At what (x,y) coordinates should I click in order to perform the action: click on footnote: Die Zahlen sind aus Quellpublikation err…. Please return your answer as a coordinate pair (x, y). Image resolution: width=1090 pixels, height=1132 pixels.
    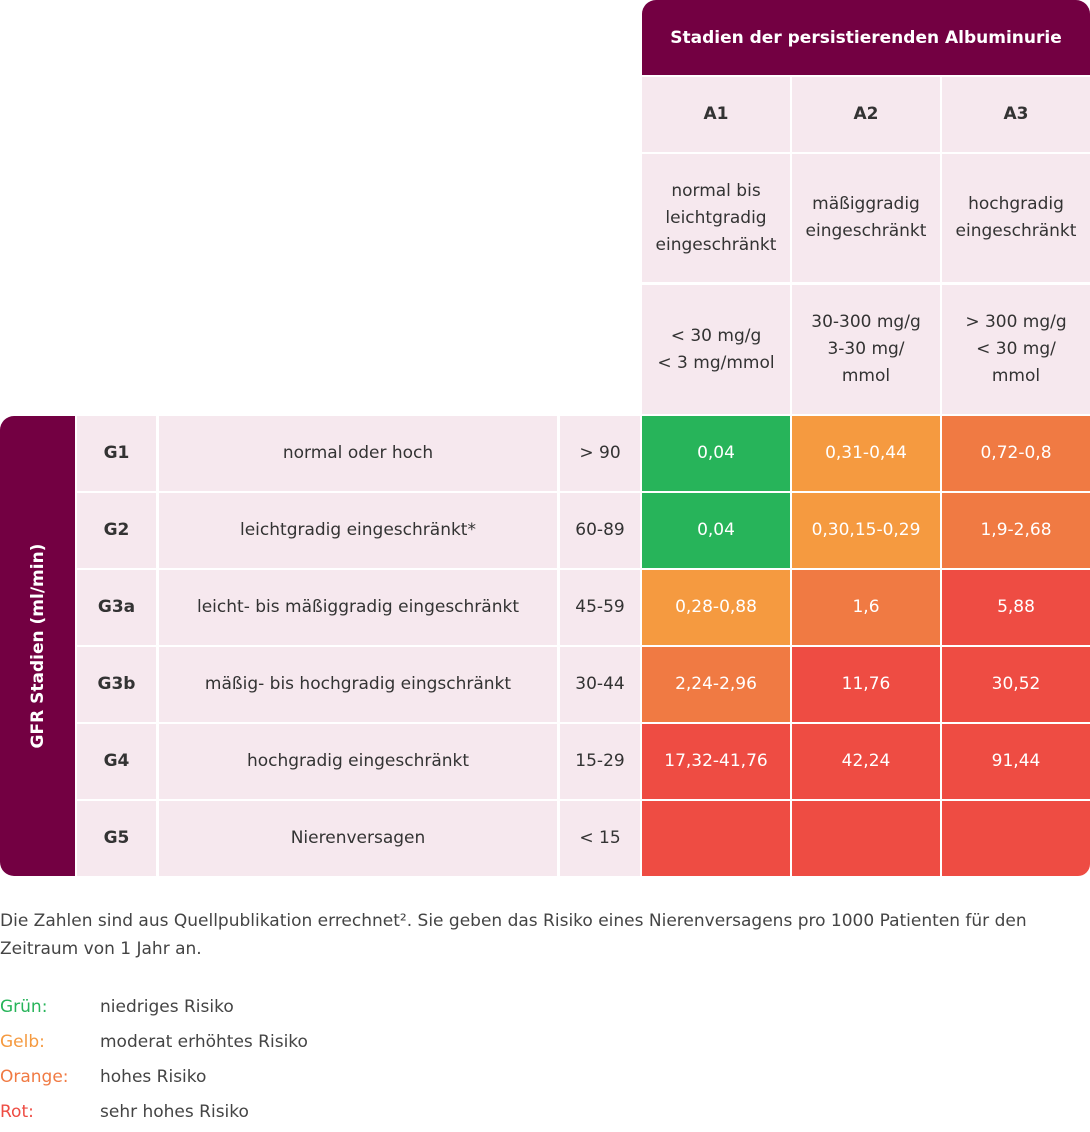
    Looking at the image, I should click on (513, 935).